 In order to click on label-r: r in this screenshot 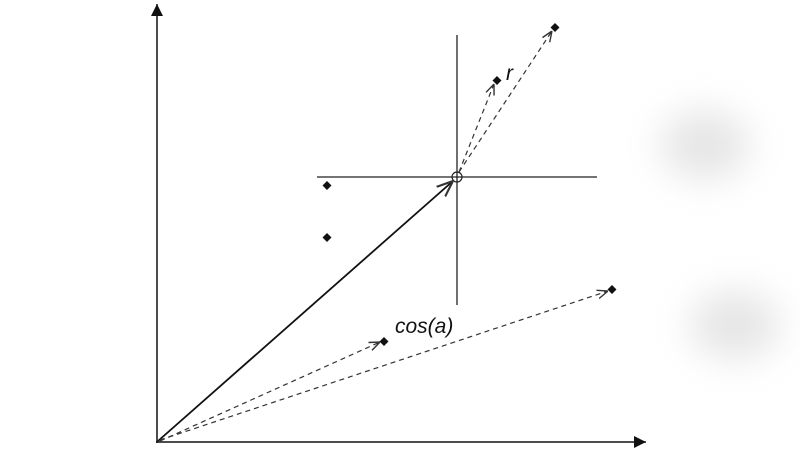, I will do `click(510, 73)`.